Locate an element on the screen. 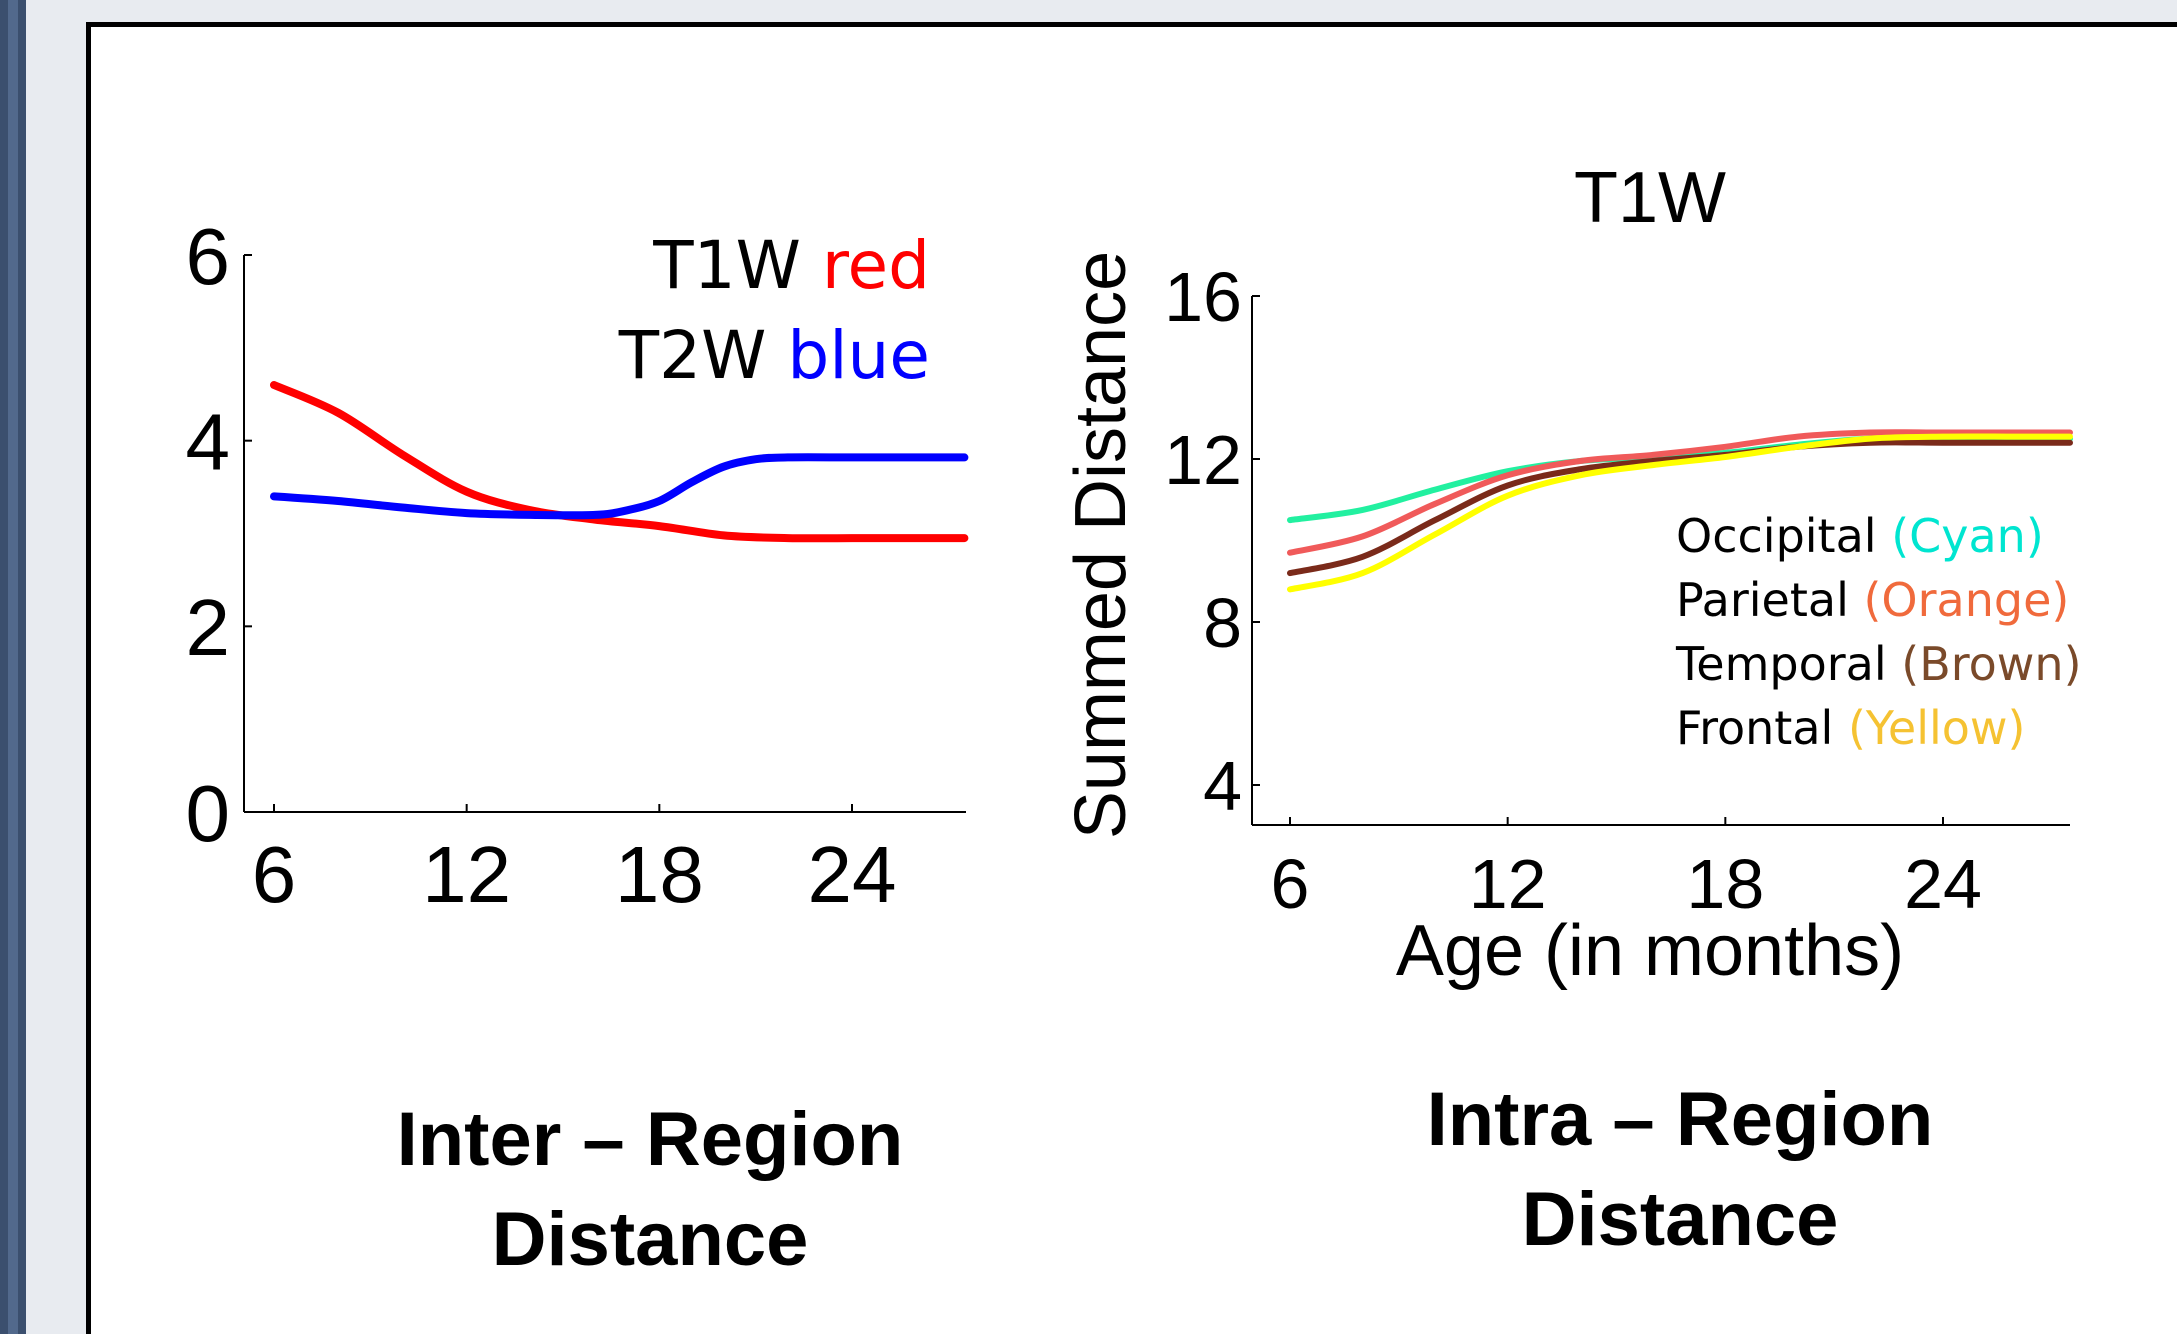  caption-line-1: Inter – Region is located at coordinates (650, 1139).